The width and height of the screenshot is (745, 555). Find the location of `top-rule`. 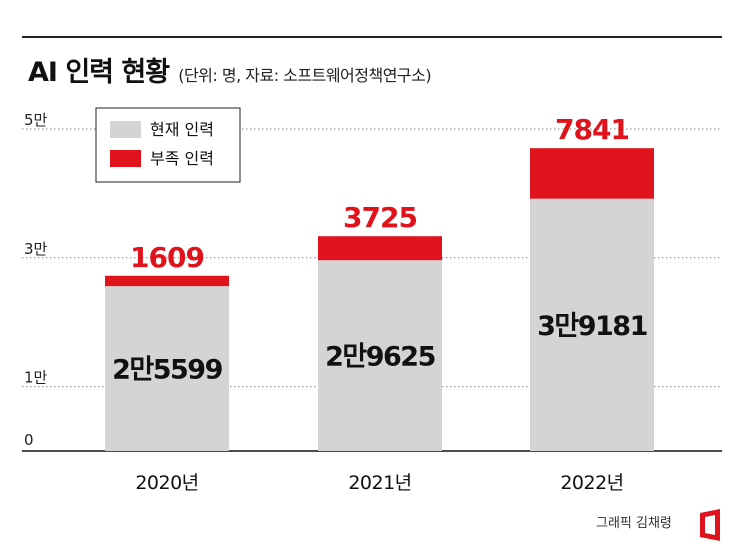

top-rule is located at coordinates (372, 37).